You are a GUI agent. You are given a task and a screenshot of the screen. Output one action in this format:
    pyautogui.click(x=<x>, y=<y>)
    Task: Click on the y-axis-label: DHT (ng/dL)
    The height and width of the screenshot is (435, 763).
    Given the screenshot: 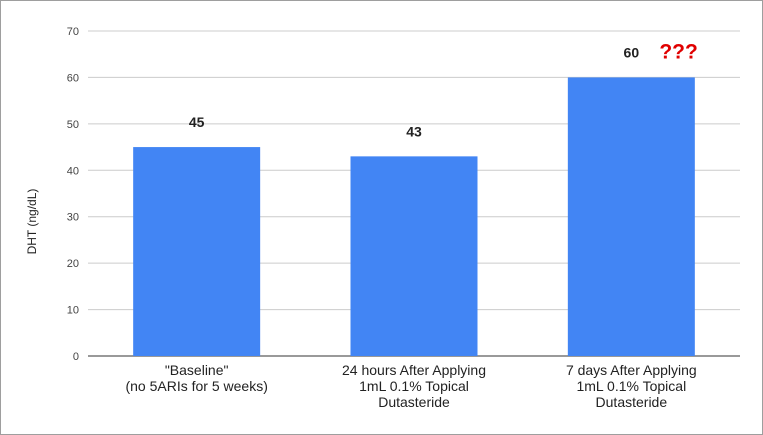 What is the action you would take?
    pyautogui.click(x=32, y=222)
    